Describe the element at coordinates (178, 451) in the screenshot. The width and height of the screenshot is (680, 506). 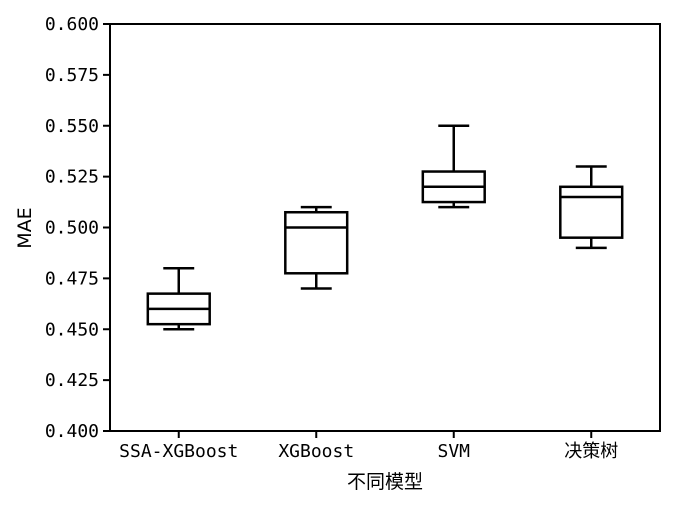
I see `x-tick-label: SSA-XGBoost` at that location.